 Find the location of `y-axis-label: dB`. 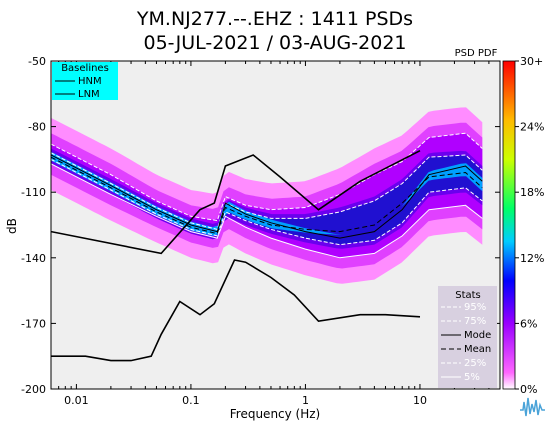

y-axis-label: dB is located at coordinates (12, 226).